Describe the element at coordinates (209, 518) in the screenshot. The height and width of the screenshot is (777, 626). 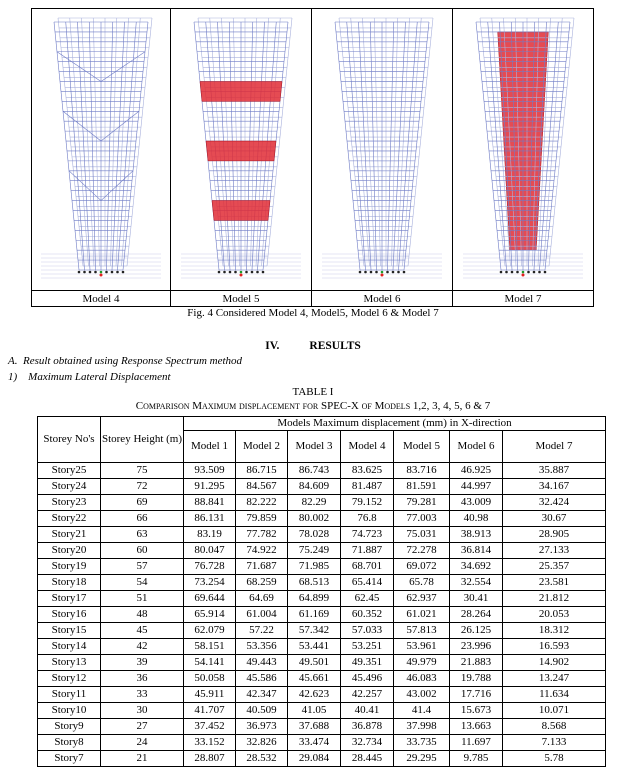
I see `table-cell: 86.131` at that location.